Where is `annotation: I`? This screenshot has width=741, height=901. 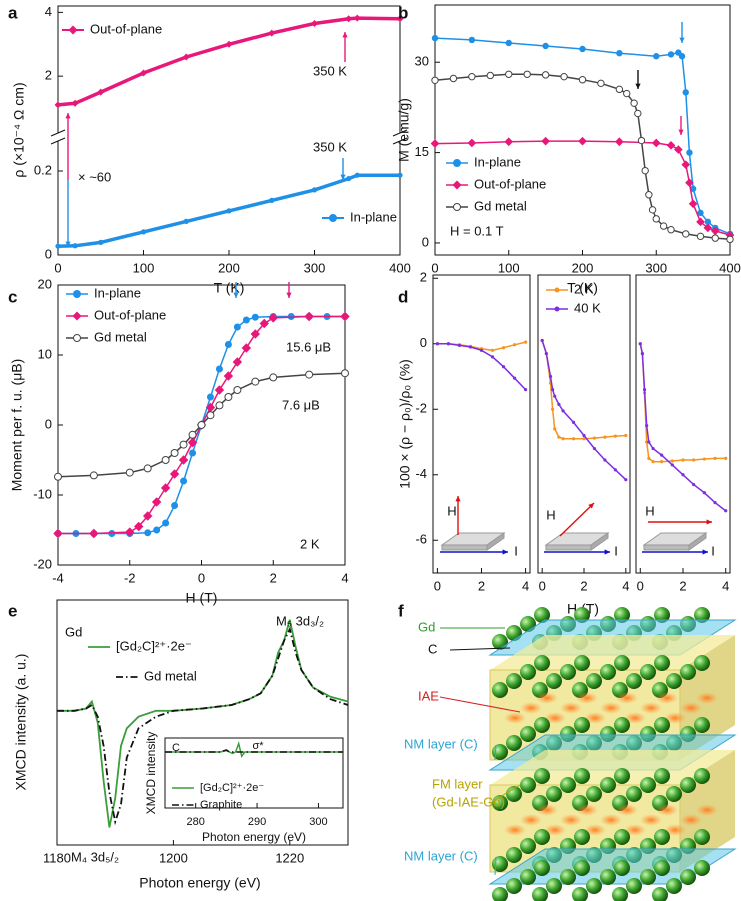
annotation: I is located at coordinates (616, 550).